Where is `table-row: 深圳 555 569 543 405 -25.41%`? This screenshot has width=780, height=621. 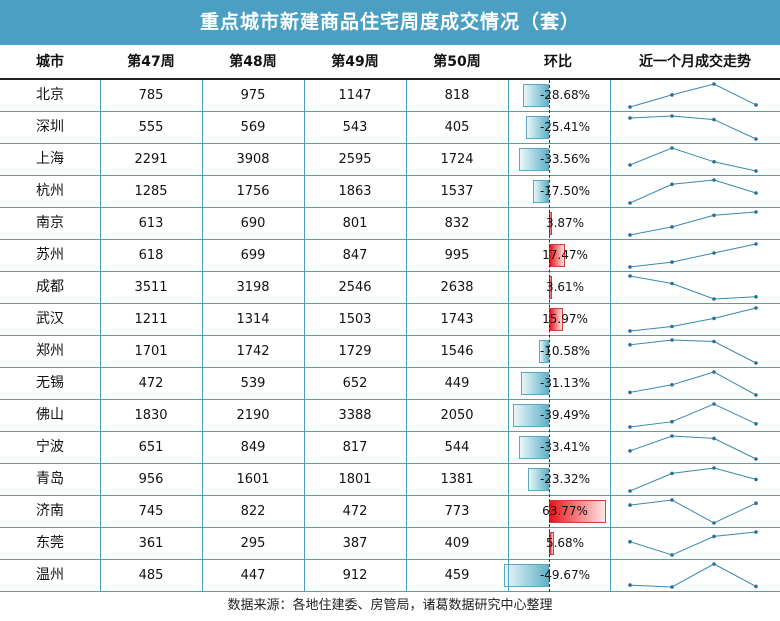
table-row: 深圳 555 569 543 405 -25.41% is located at coordinates (390, 128).